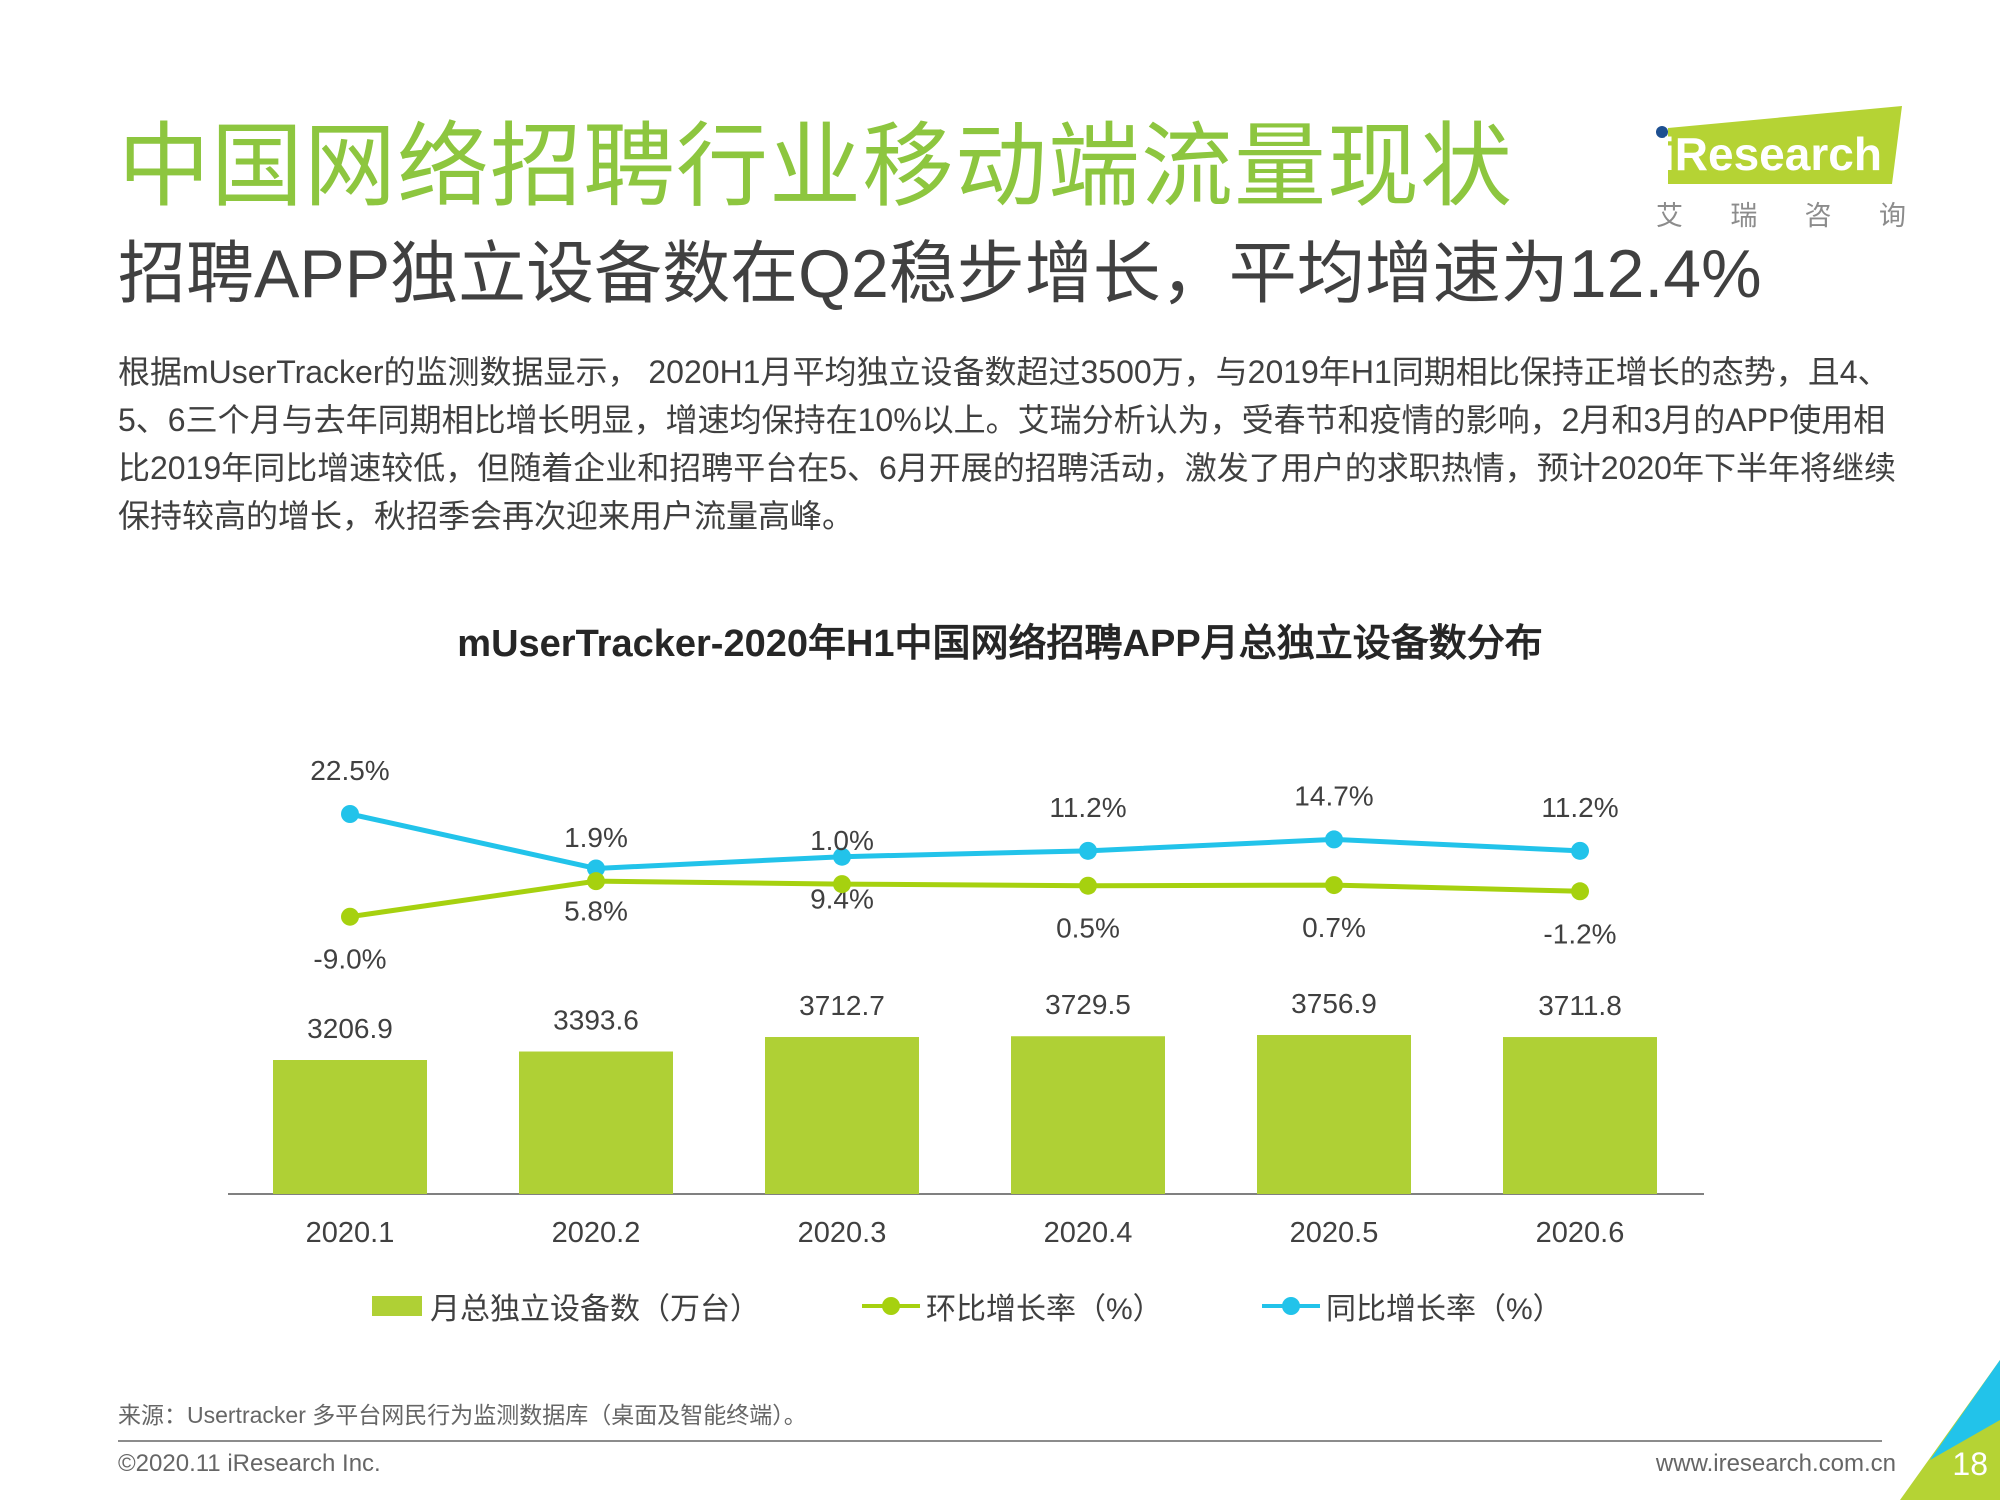 This screenshot has width=2000, height=1500. I want to click on bar-label: 3756.9, so click(1334, 1003).